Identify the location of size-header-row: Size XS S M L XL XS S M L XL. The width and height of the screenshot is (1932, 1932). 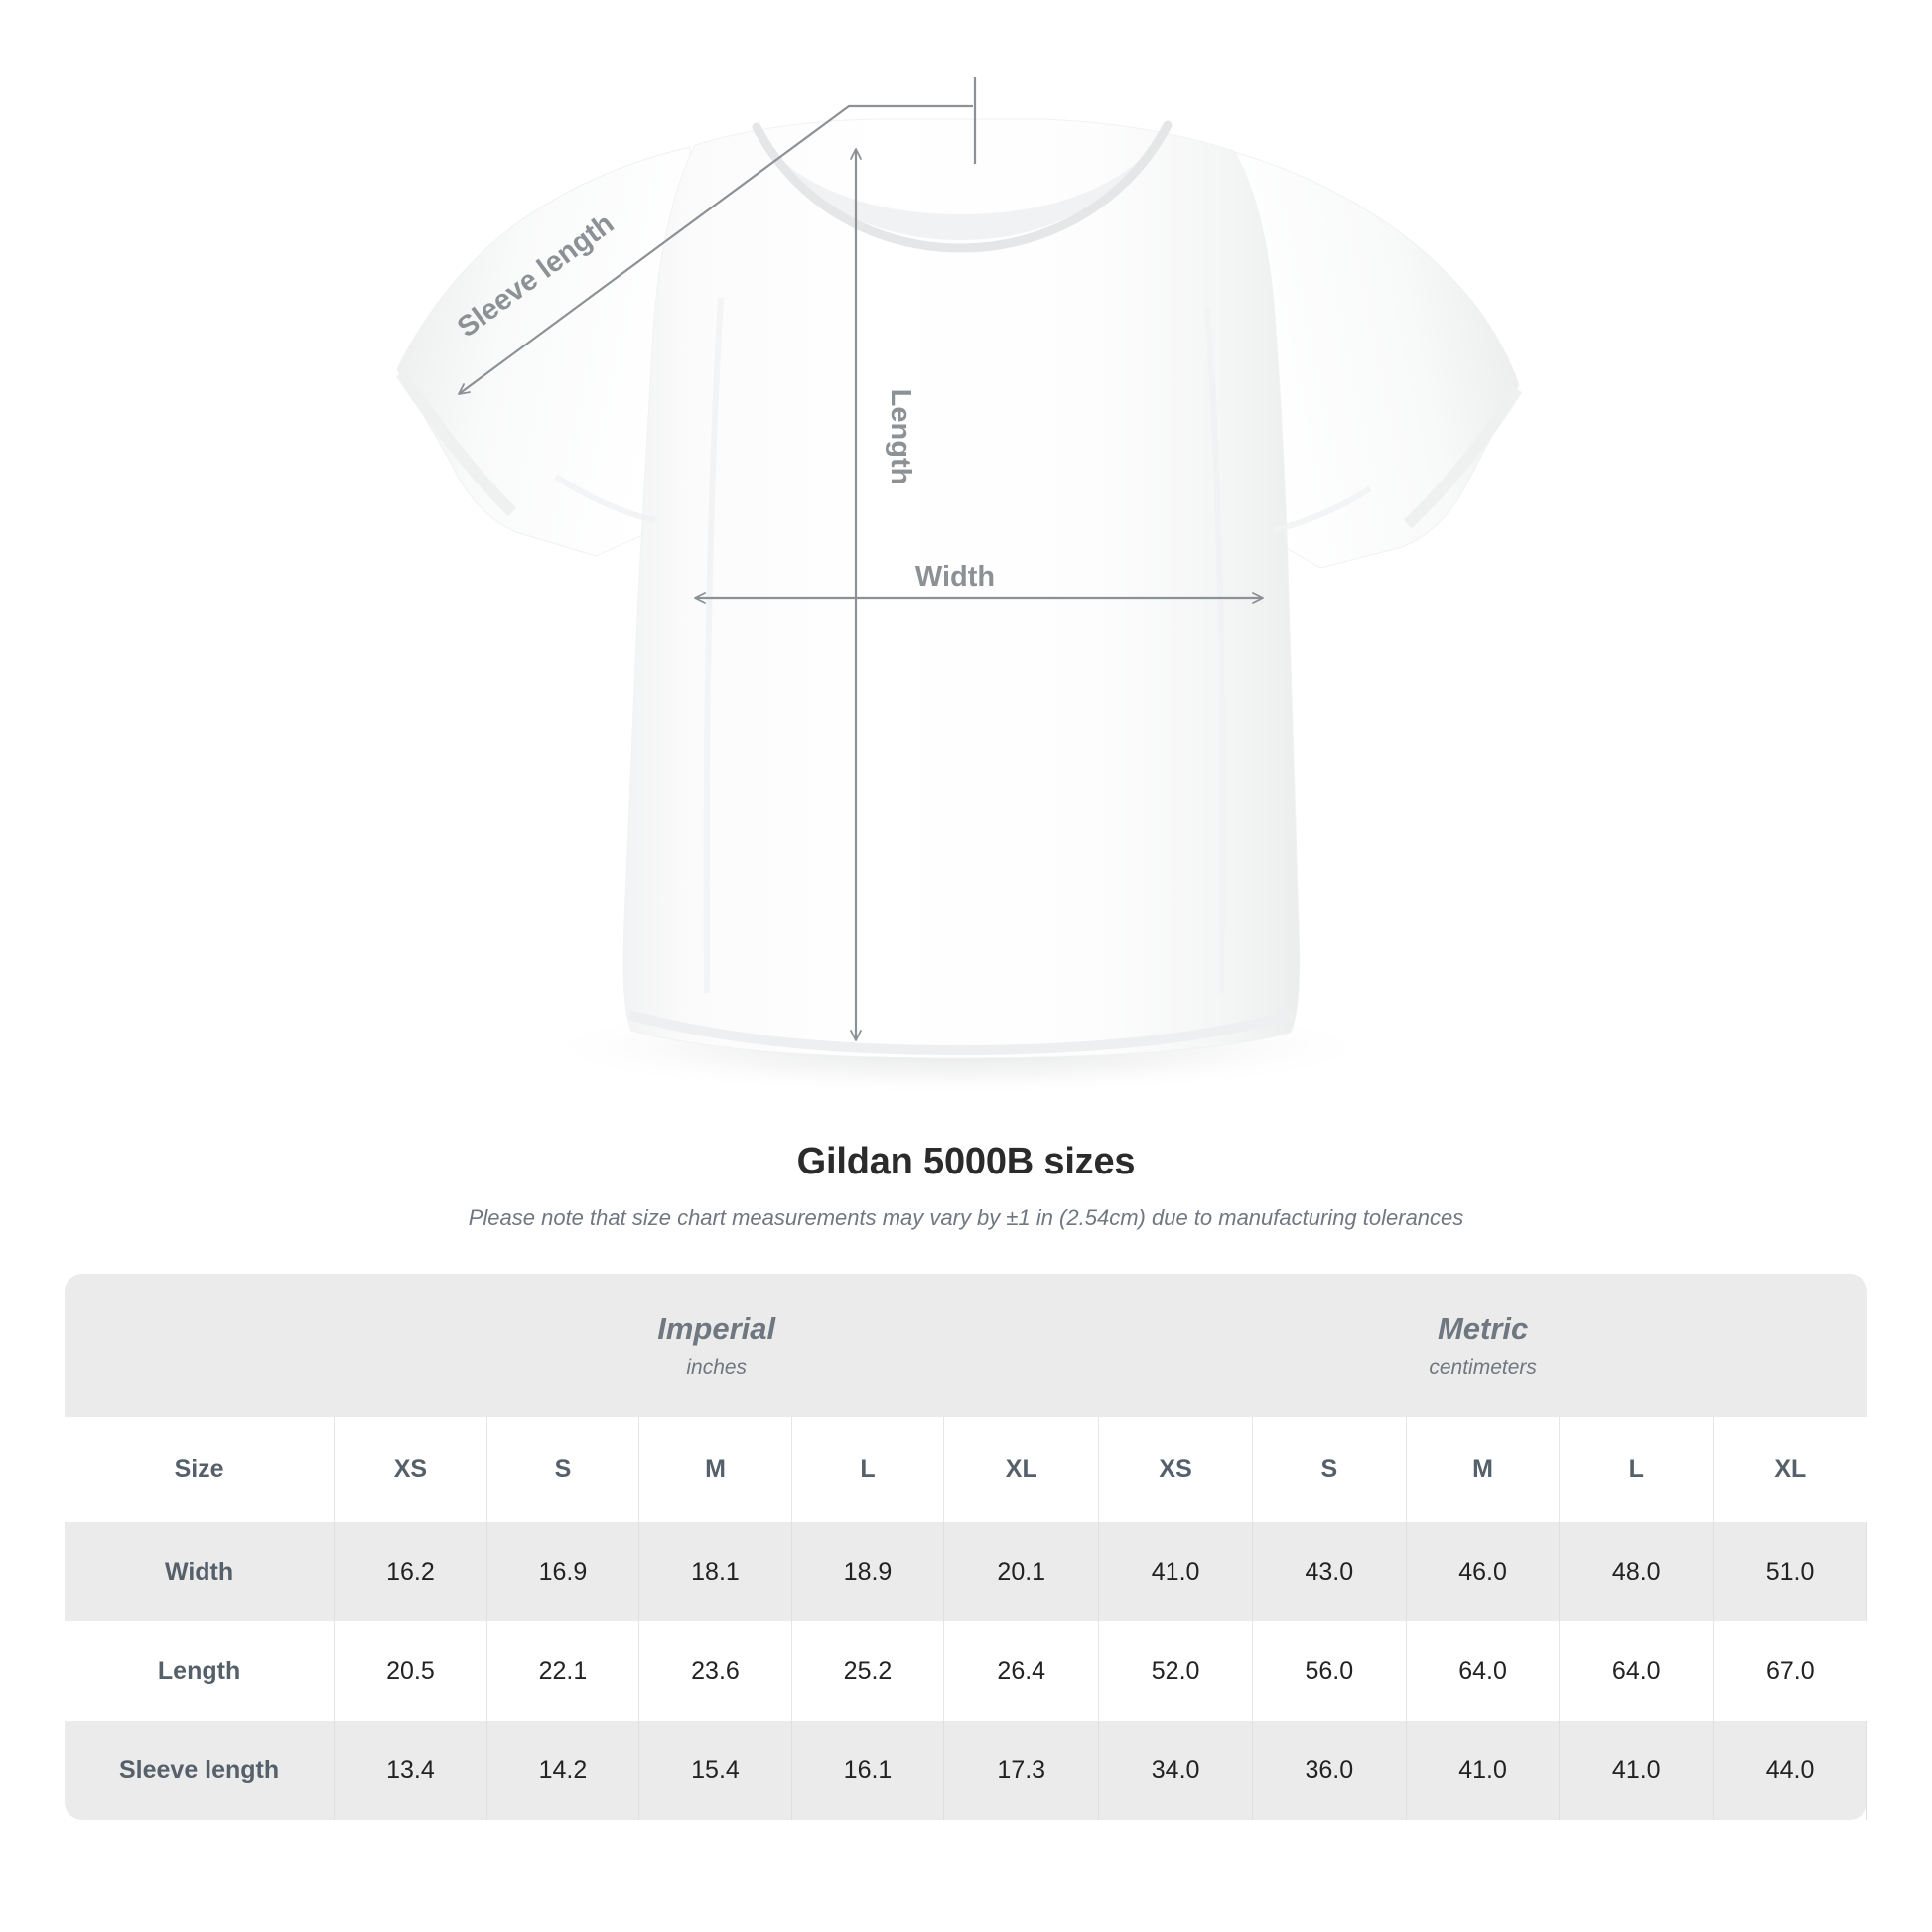
(966, 1470).